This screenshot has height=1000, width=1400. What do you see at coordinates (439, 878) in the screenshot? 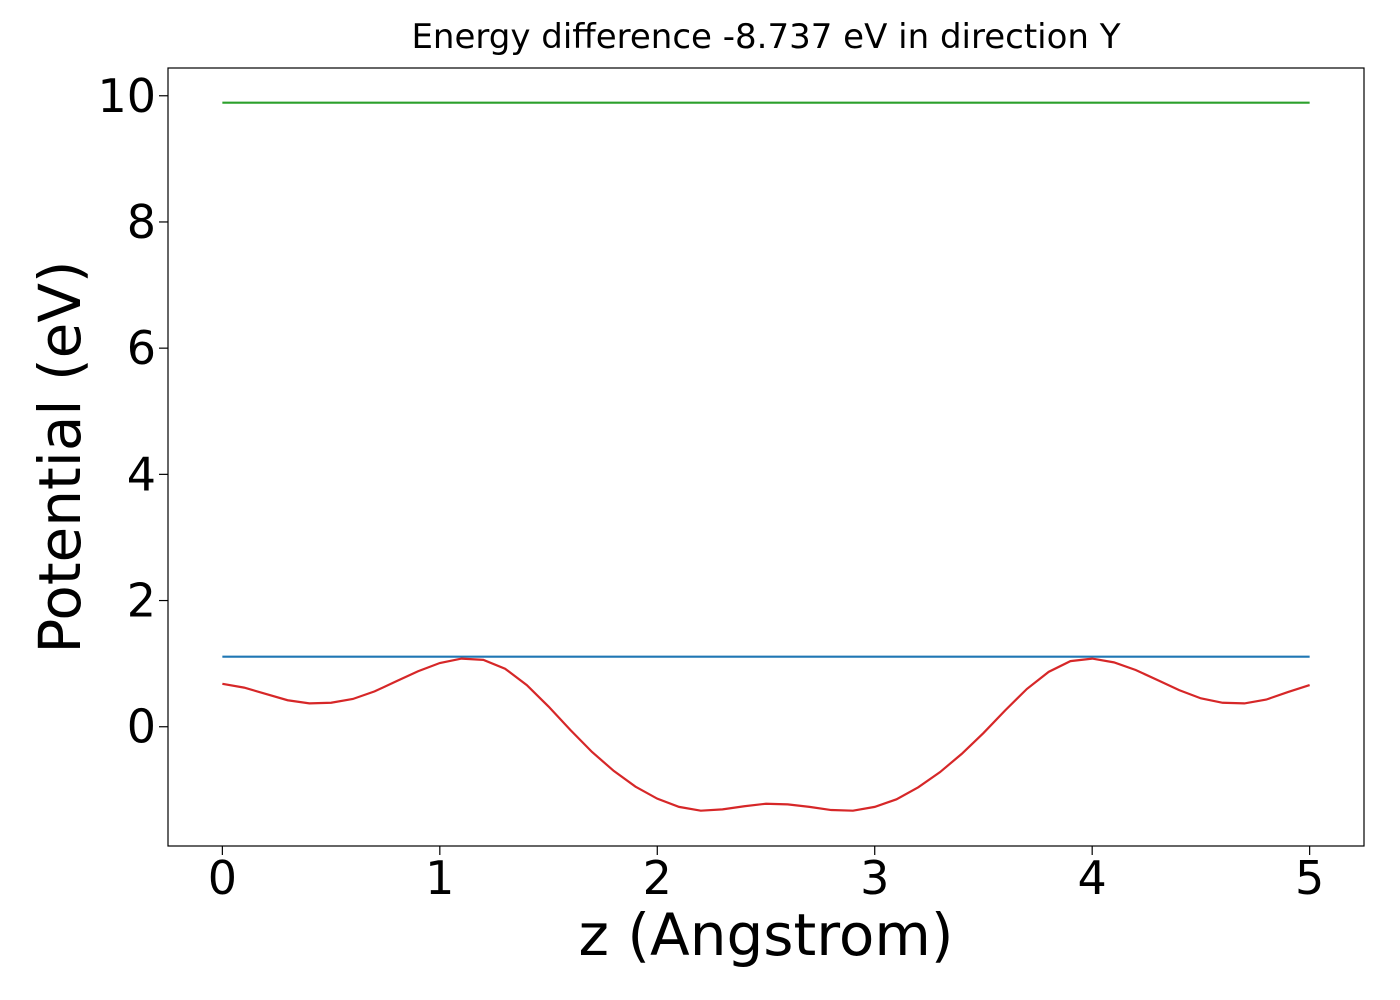
I see `x-tick-label: 1` at bounding box center [439, 878].